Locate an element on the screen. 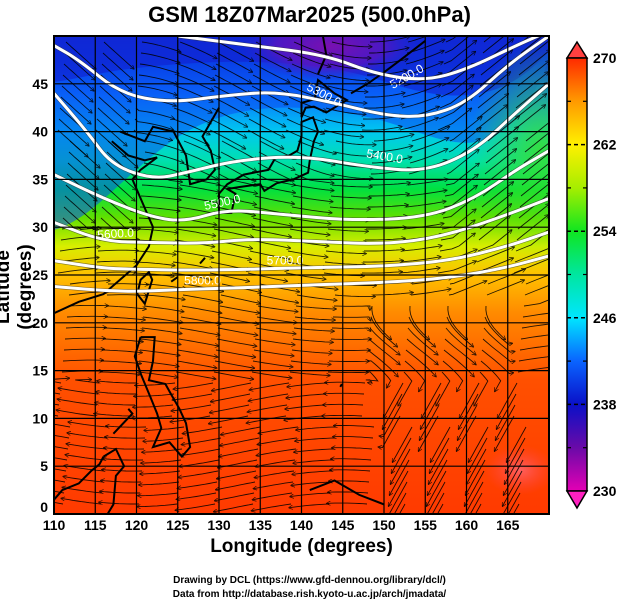 The height and width of the screenshot is (605, 619). x-axis-label: Longitude (degrees) is located at coordinates (301, 546).